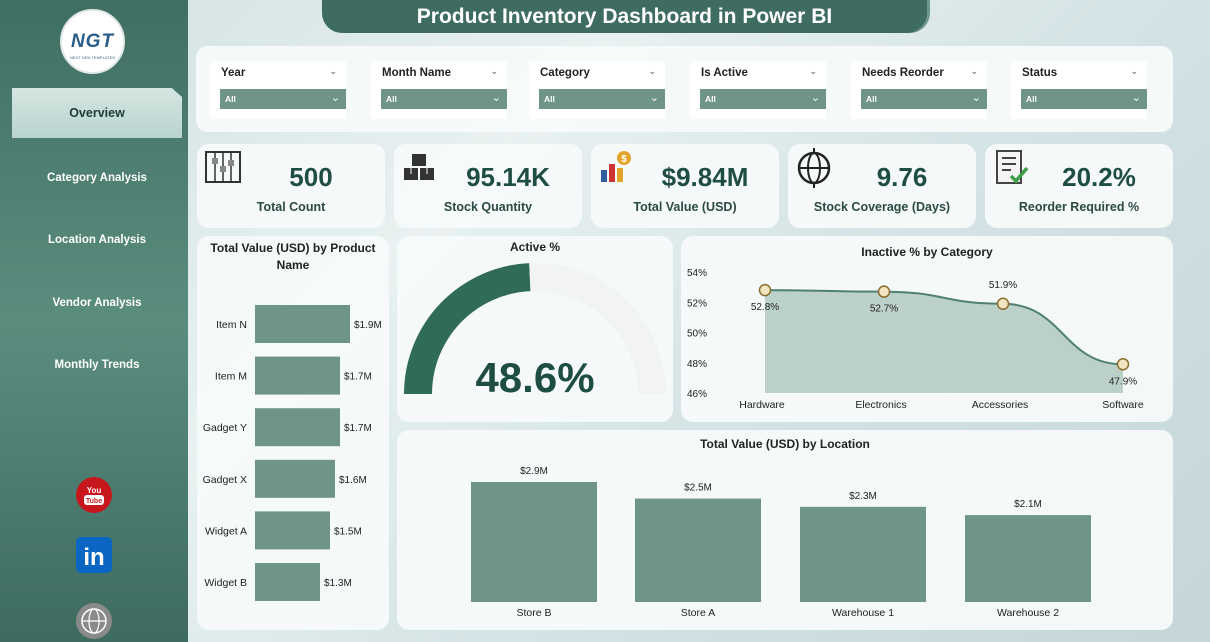 This screenshot has height=642, width=1210. I want to click on data-label: $1.3M, so click(338, 583).